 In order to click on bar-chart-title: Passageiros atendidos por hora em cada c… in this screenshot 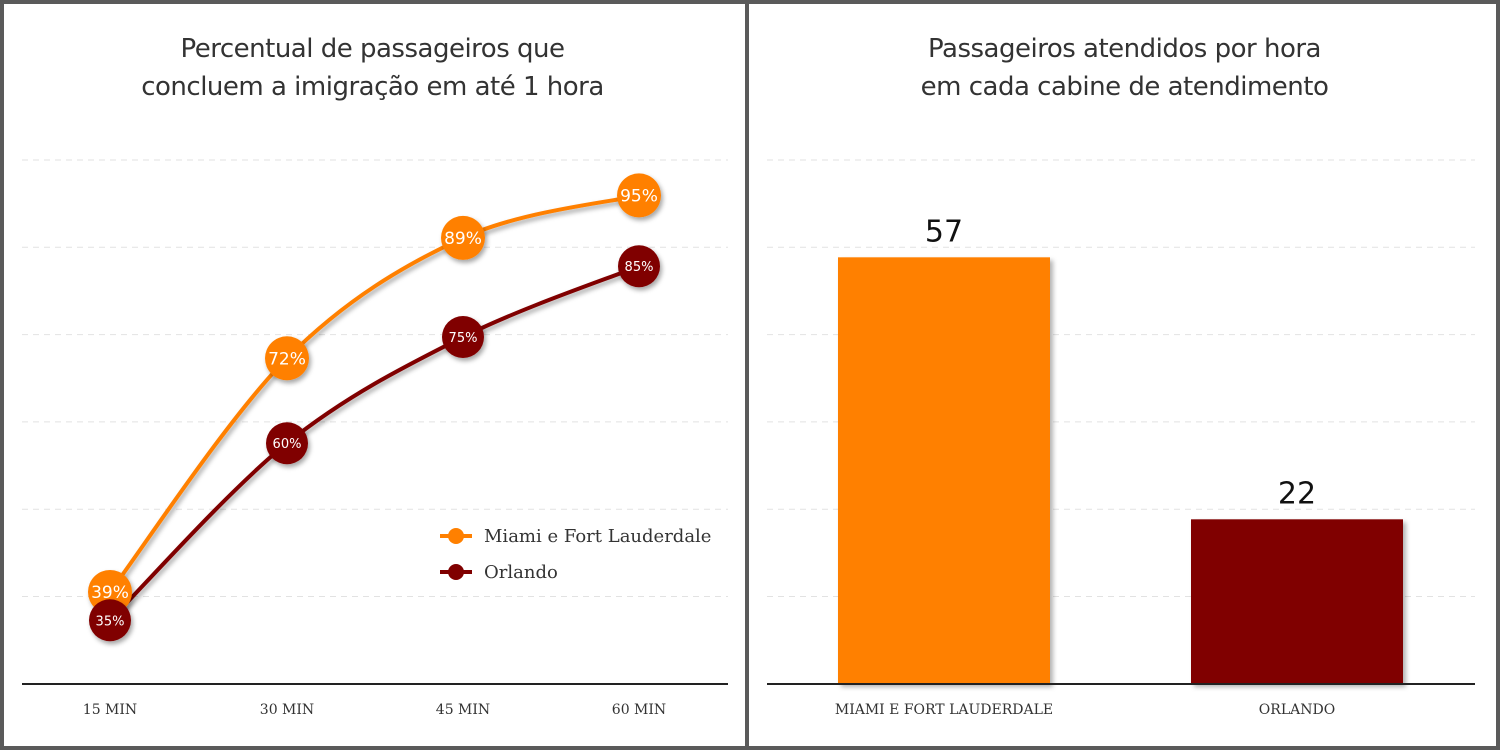, I will do `click(1124, 68)`.